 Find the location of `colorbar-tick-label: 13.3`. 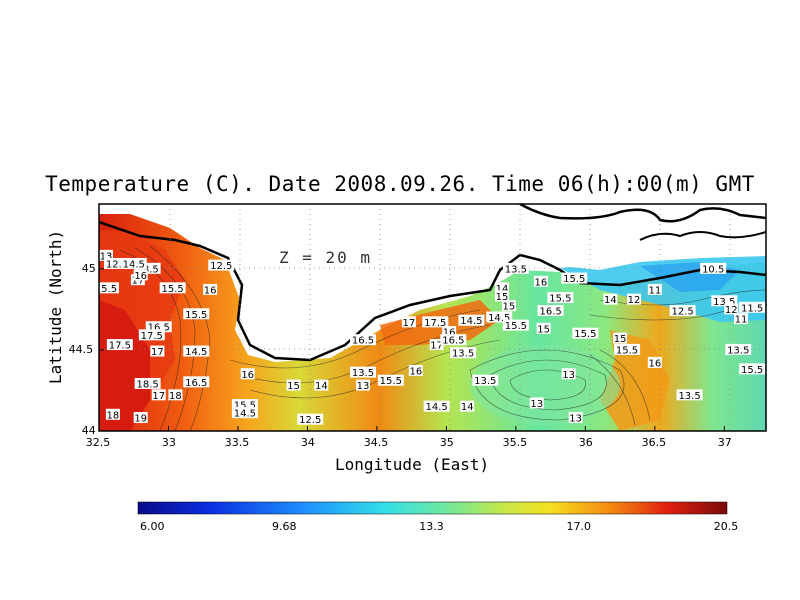

colorbar-tick-label: 13.3 is located at coordinates (431, 526).